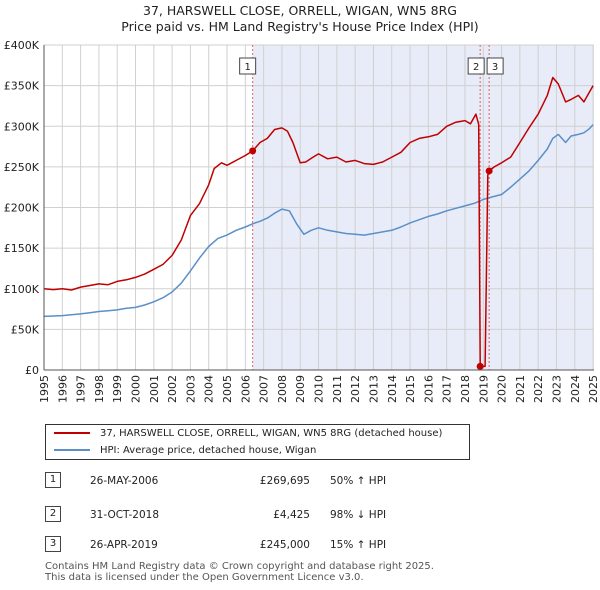 Image resolution: width=600 pixels, height=590 pixels. Describe the element at coordinates (284, 545) in the screenshot. I see `sale-price: £245,000` at that location.